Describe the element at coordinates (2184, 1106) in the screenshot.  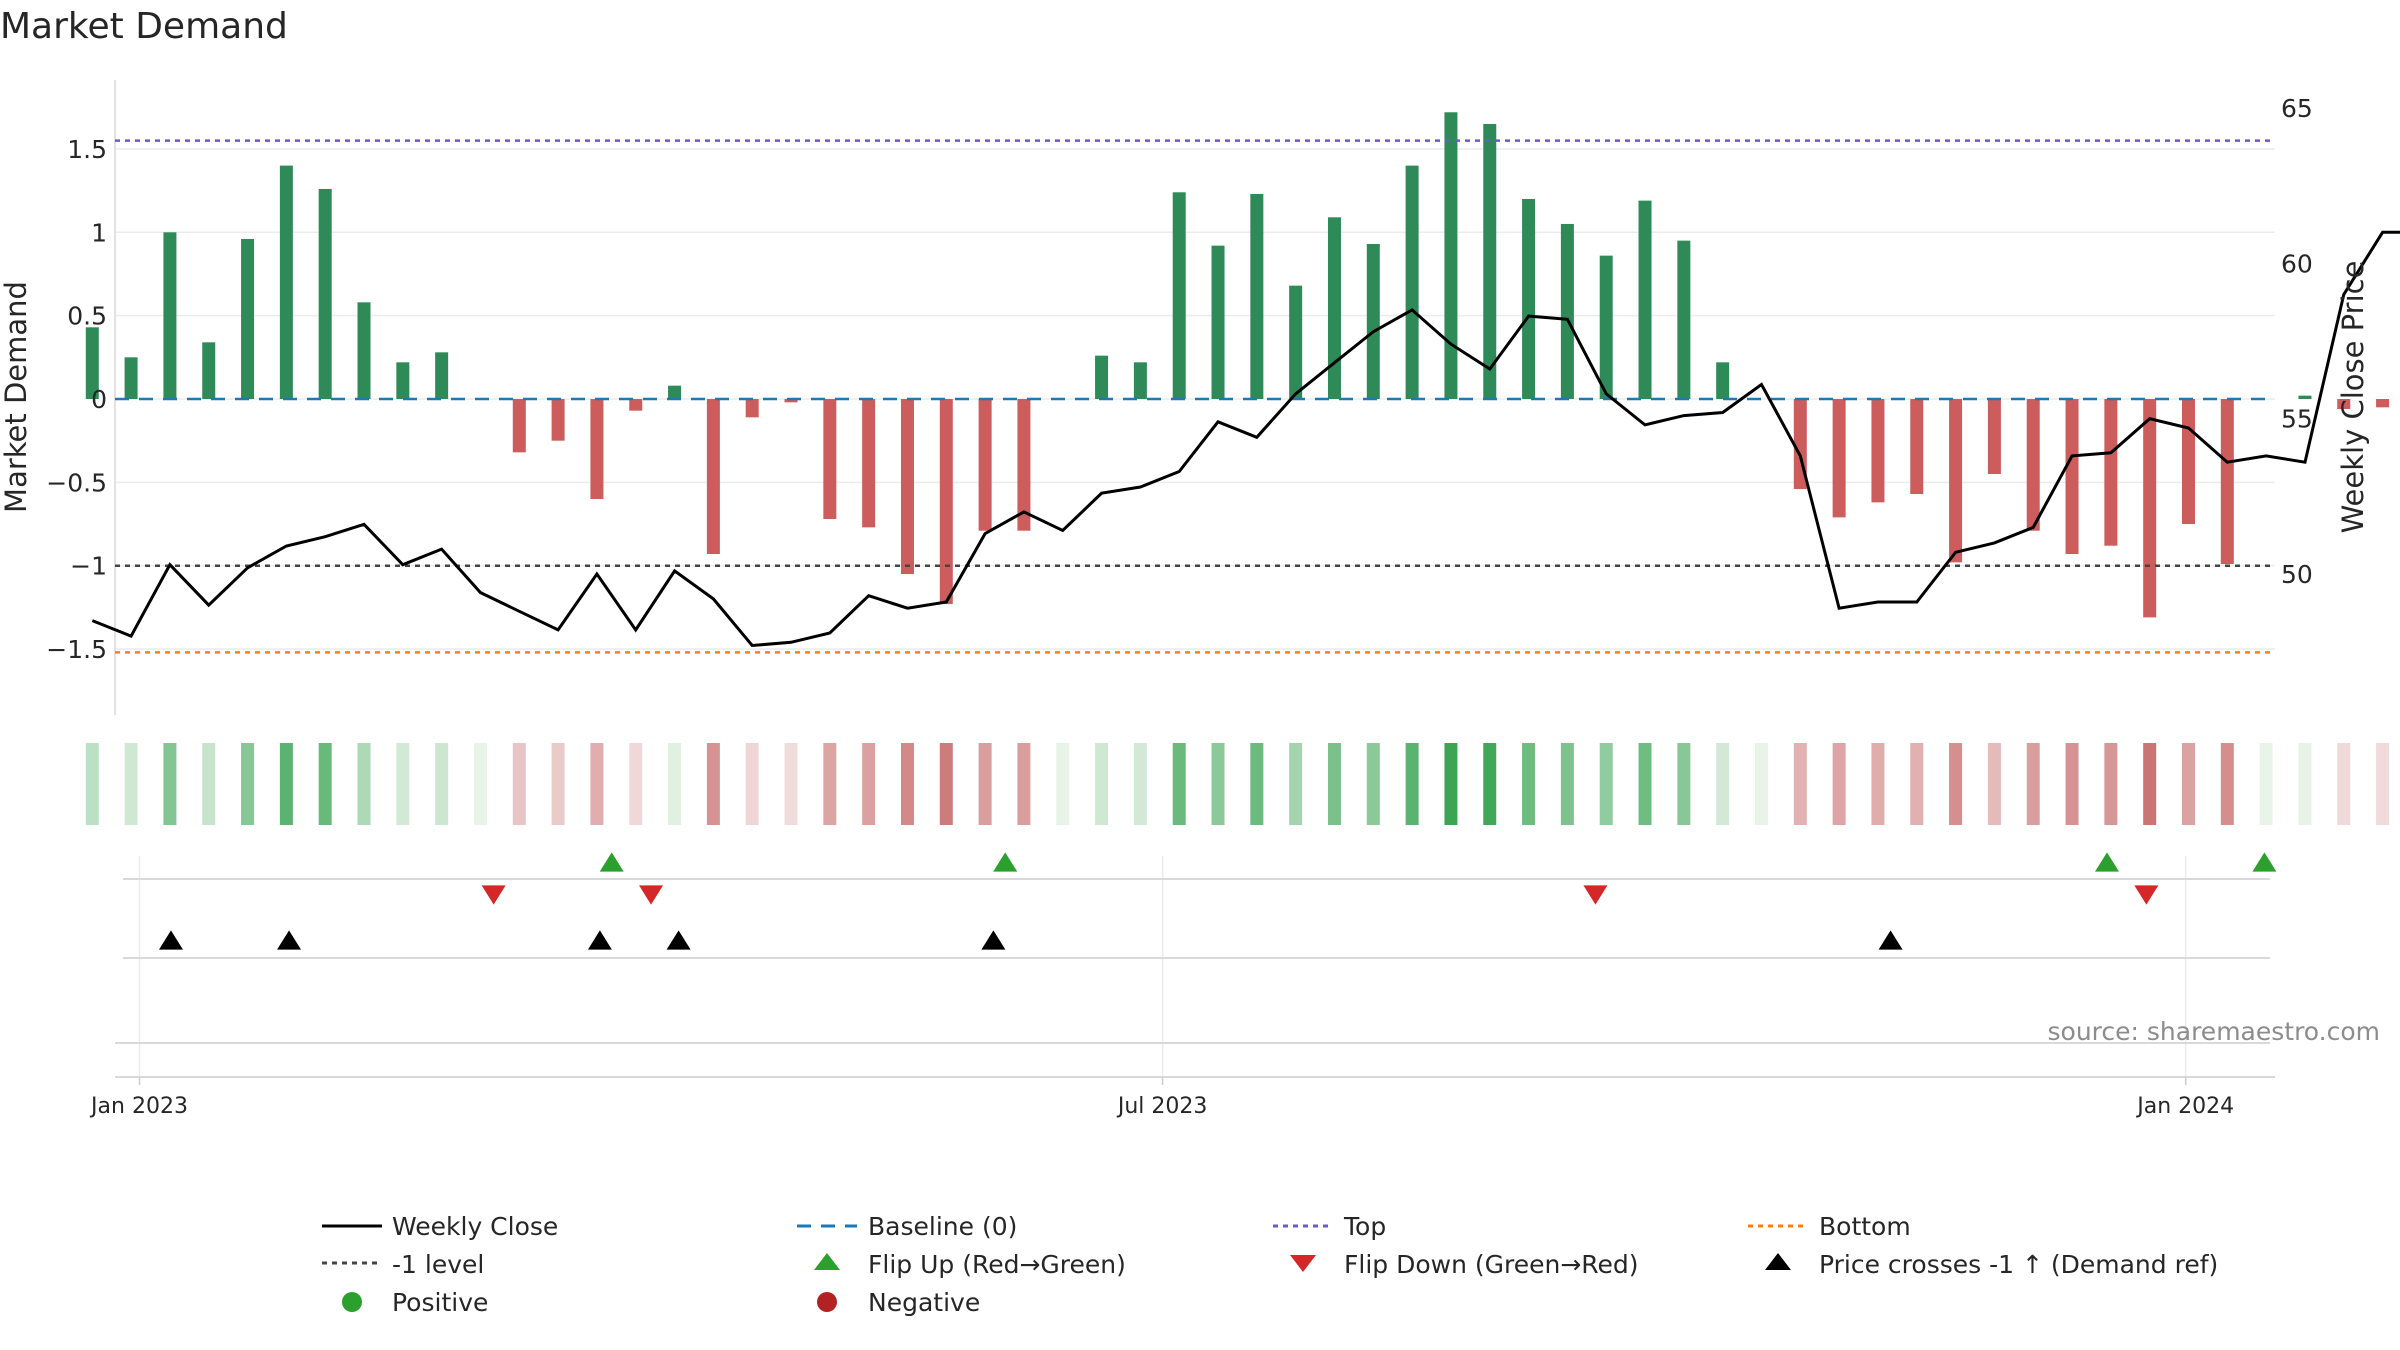
I see `x-tick-label: Jan 2024` at that location.